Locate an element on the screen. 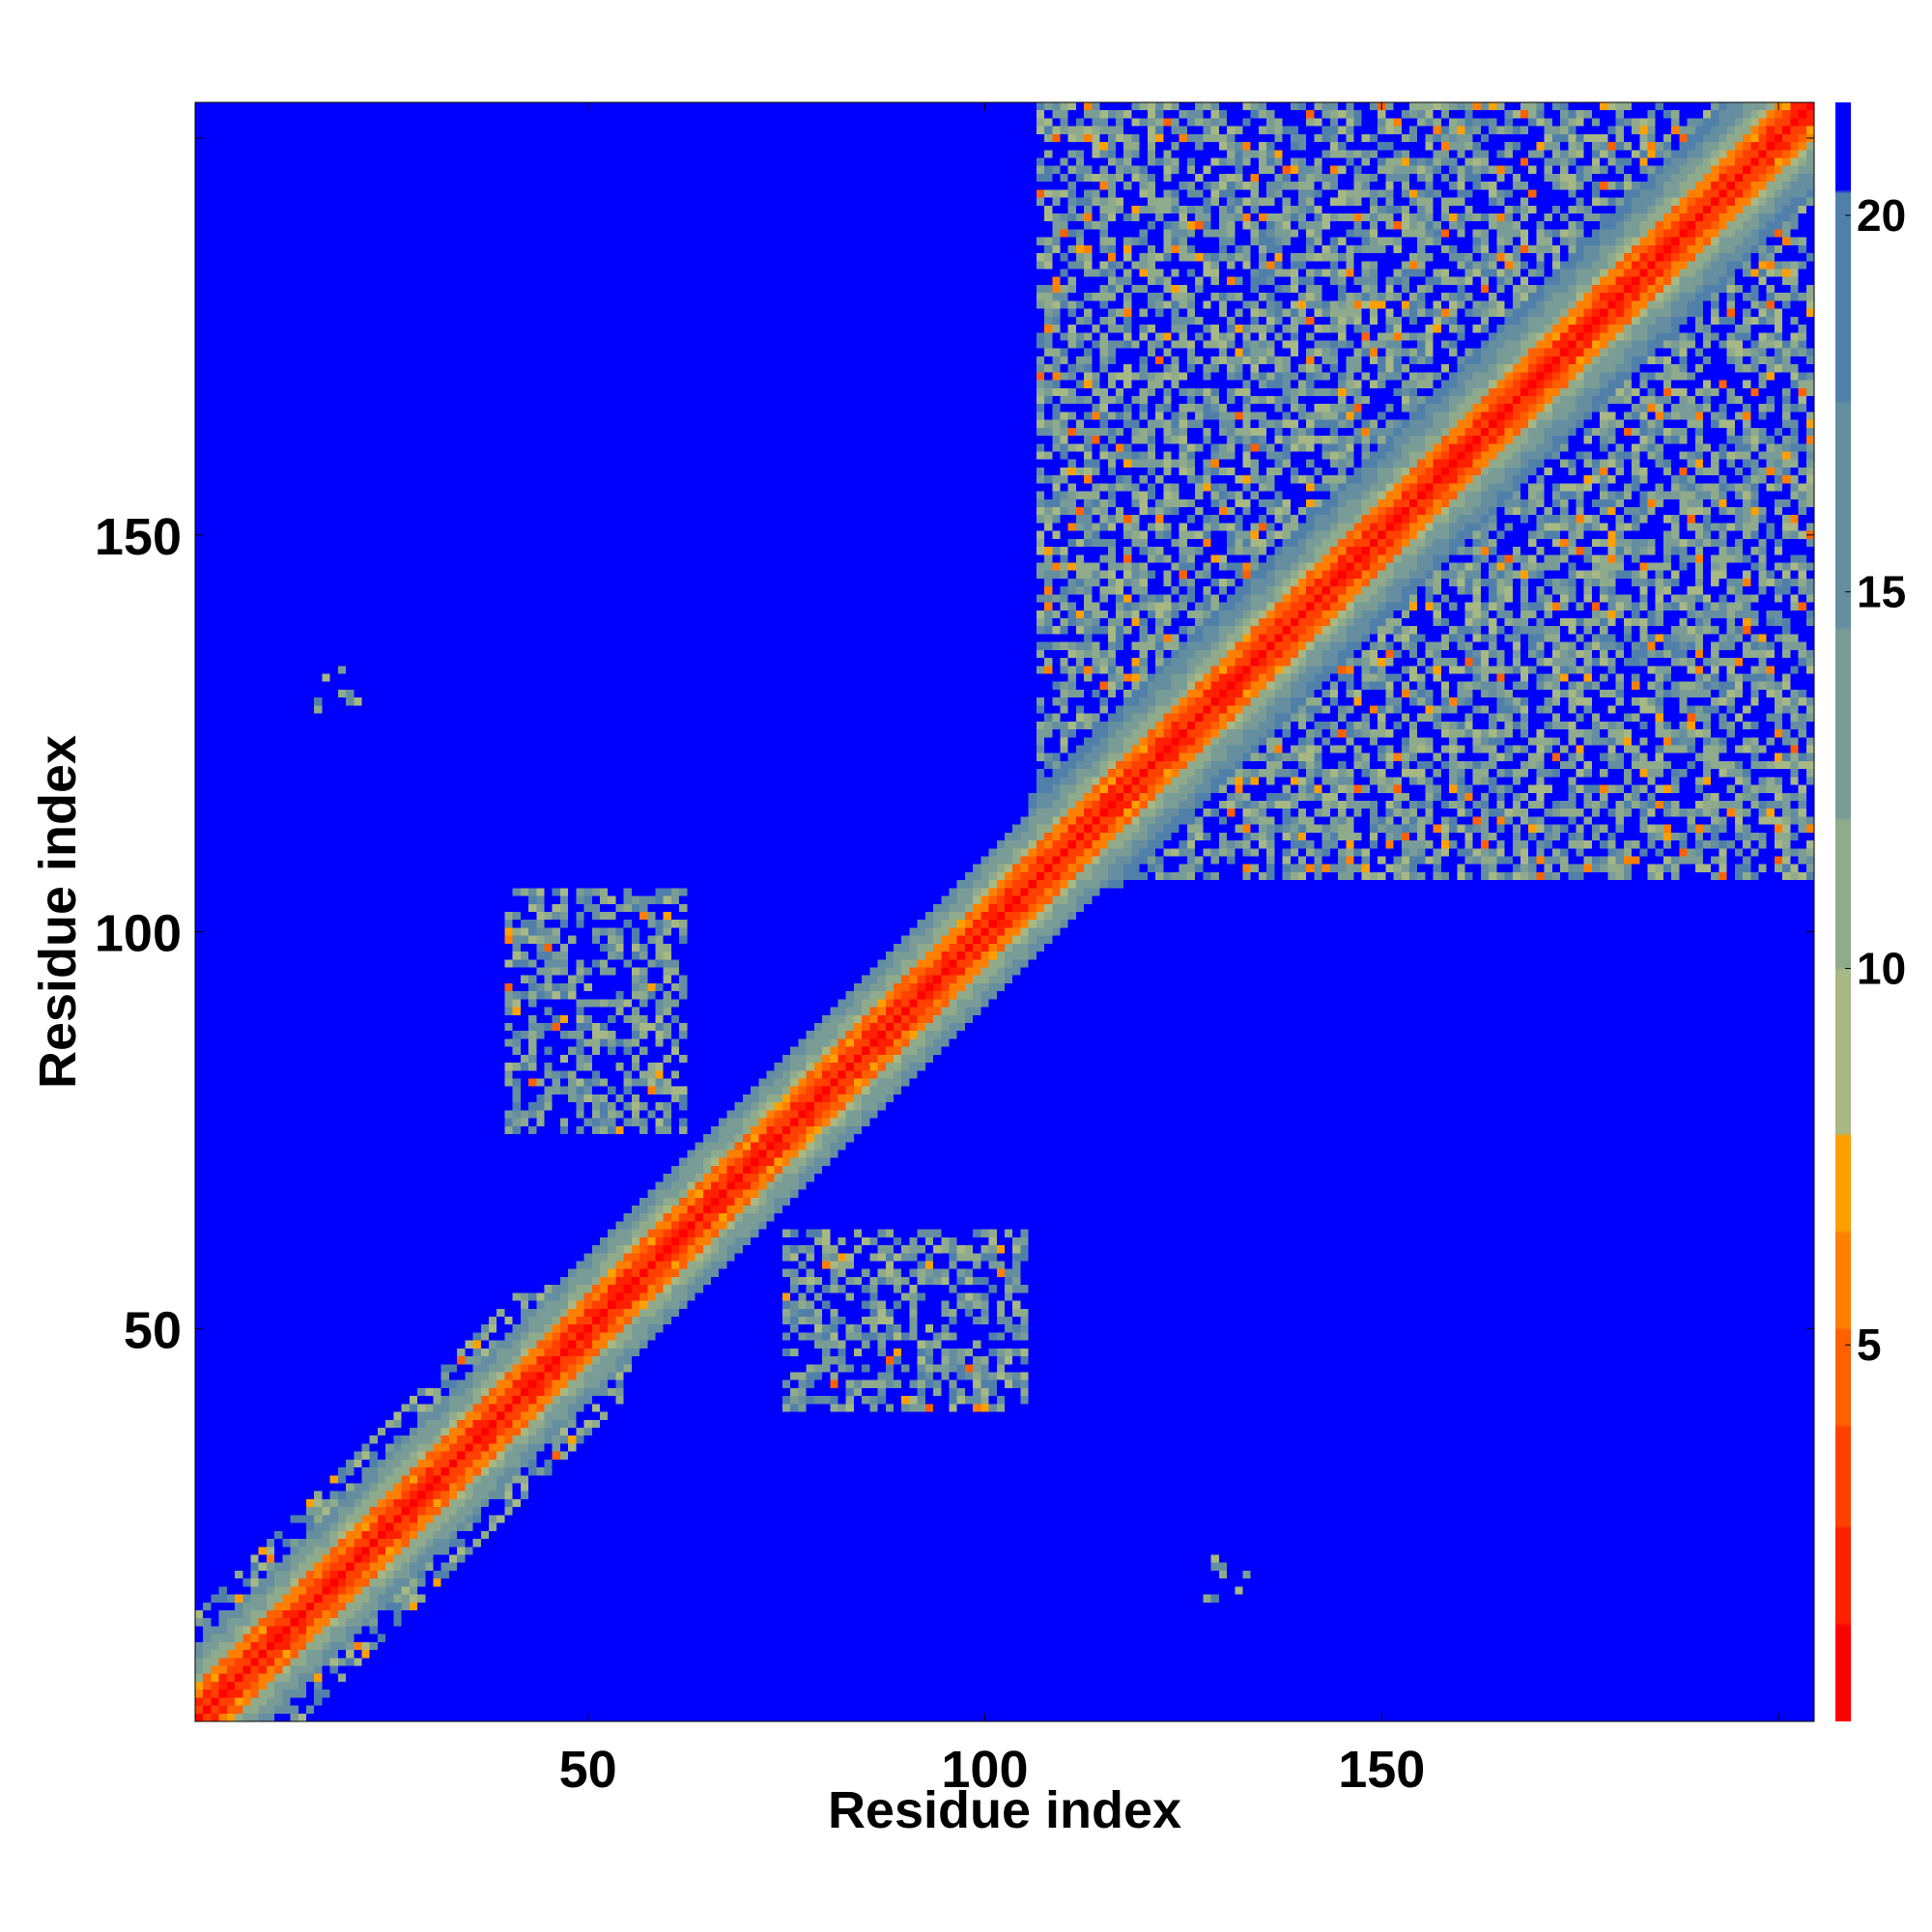 The height and width of the screenshot is (1932, 1932). x-tick-label: 150 is located at coordinates (1381, 1770).